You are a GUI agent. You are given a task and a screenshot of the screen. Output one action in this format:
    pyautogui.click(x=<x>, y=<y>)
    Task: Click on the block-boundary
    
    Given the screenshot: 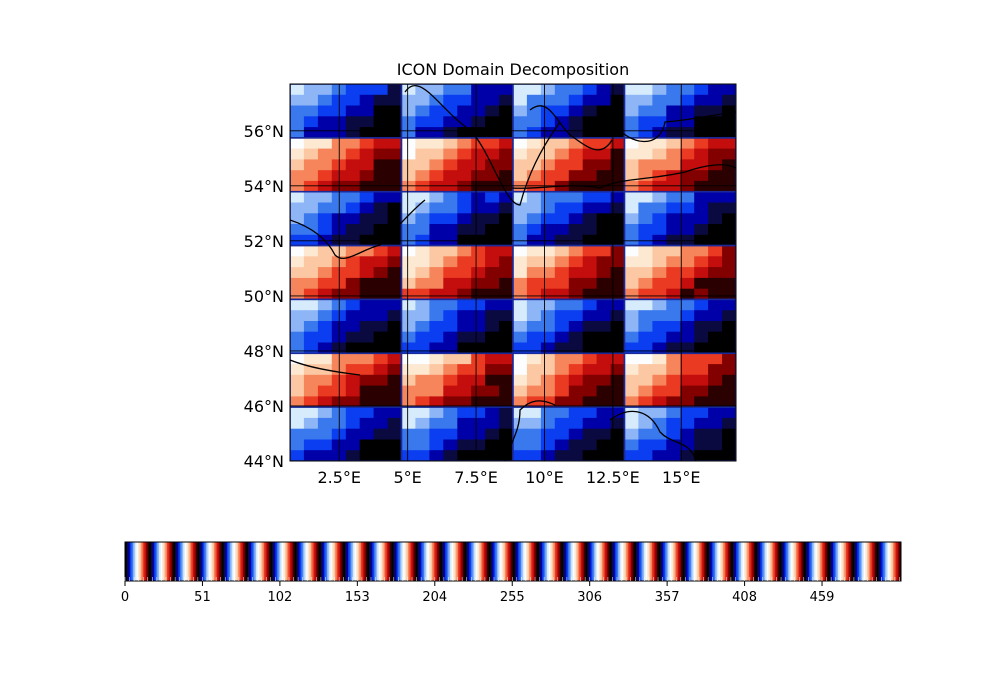 What is the action you would take?
    pyautogui.click(x=679, y=433)
    